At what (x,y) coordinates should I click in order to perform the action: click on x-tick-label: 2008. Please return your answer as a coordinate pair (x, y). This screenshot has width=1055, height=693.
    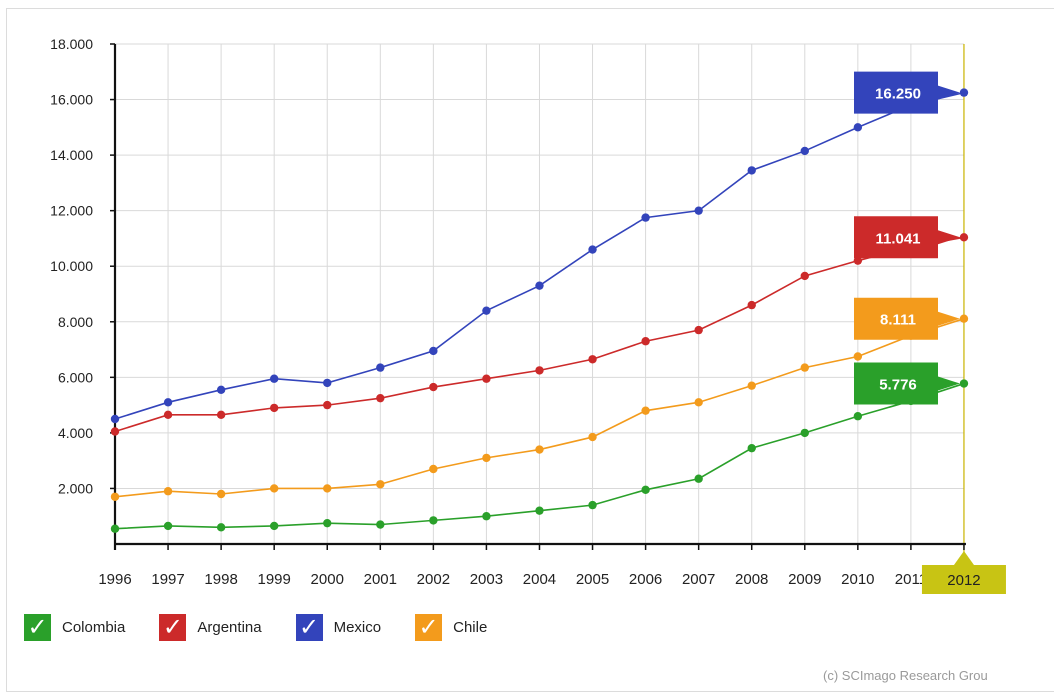
    Looking at the image, I should click on (751, 579).